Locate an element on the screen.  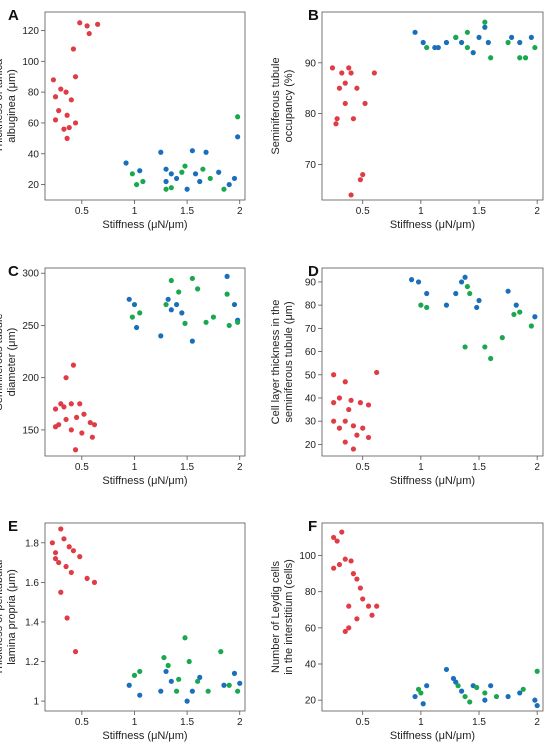
series-red-a is located at coordinates (75, 80).